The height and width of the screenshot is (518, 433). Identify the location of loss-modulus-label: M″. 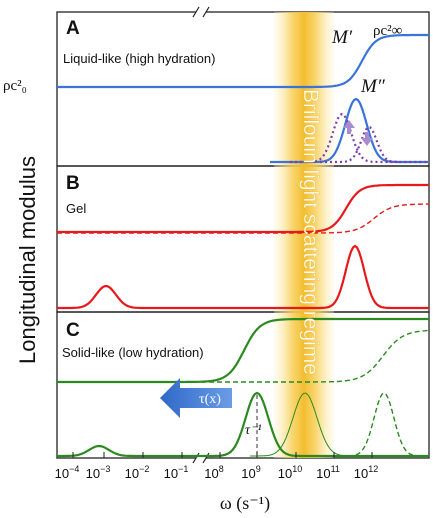
(373, 86).